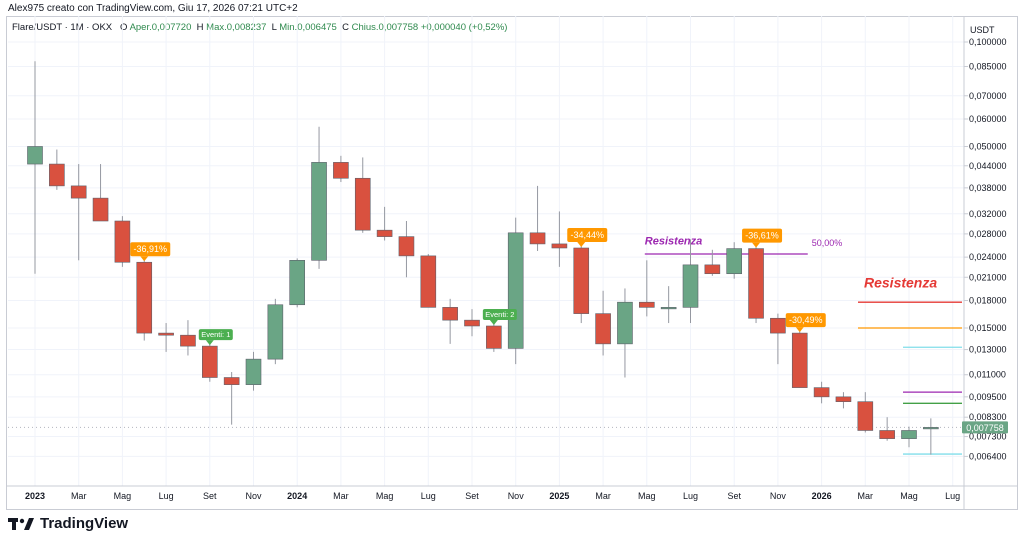 The height and width of the screenshot is (546, 1024). Describe the element at coordinates (124, 27) in the screenshot. I see `open-label: O` at that location.